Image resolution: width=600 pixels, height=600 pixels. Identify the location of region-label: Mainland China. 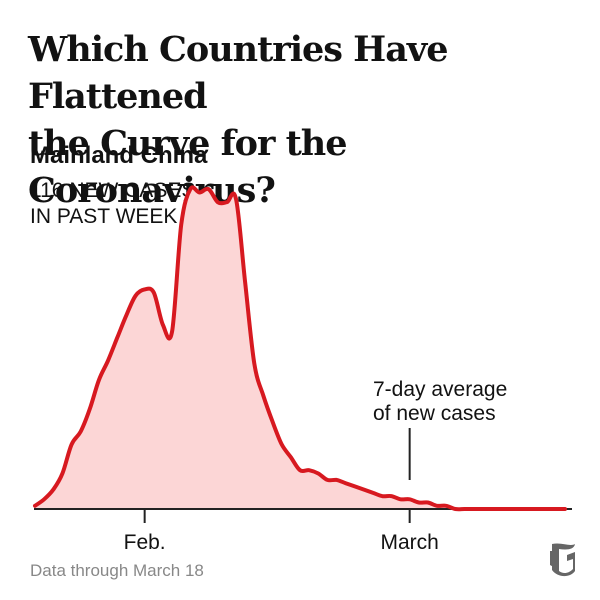
(119, 155).